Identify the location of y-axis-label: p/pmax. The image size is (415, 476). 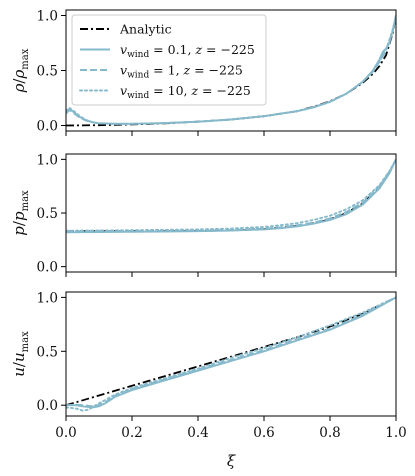
(20, 213).